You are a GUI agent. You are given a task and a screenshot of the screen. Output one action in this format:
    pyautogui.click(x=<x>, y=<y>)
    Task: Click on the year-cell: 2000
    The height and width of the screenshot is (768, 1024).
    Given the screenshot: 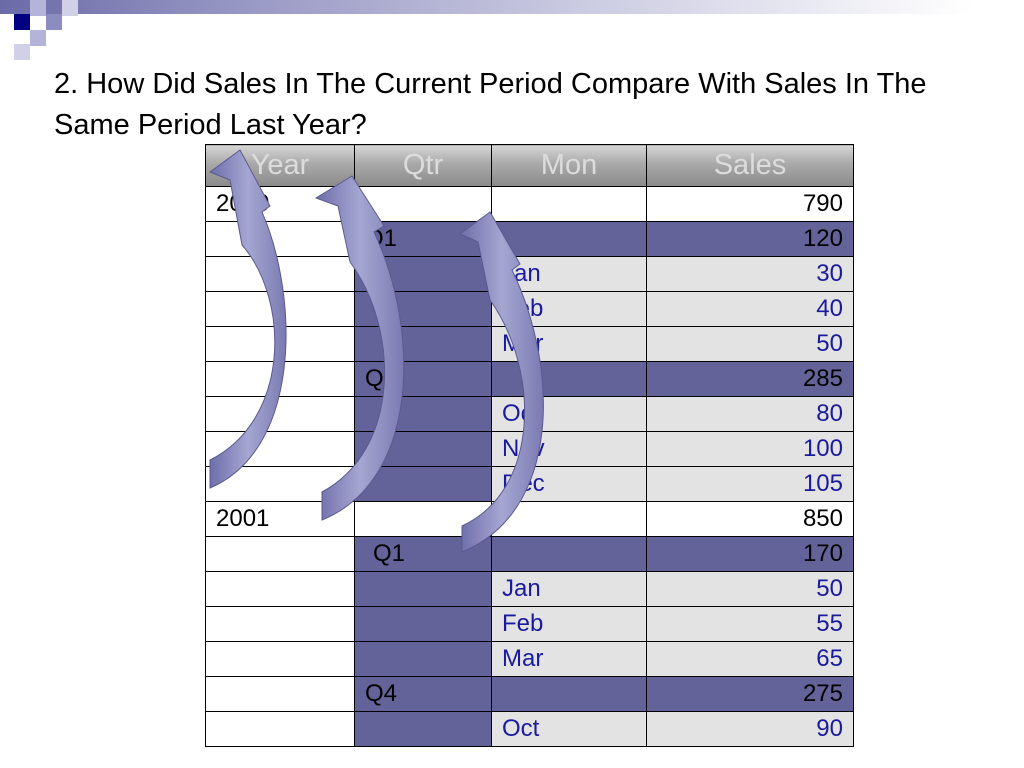 What is the action you would take?
    pyautogui.click(x=280, y=204)
    